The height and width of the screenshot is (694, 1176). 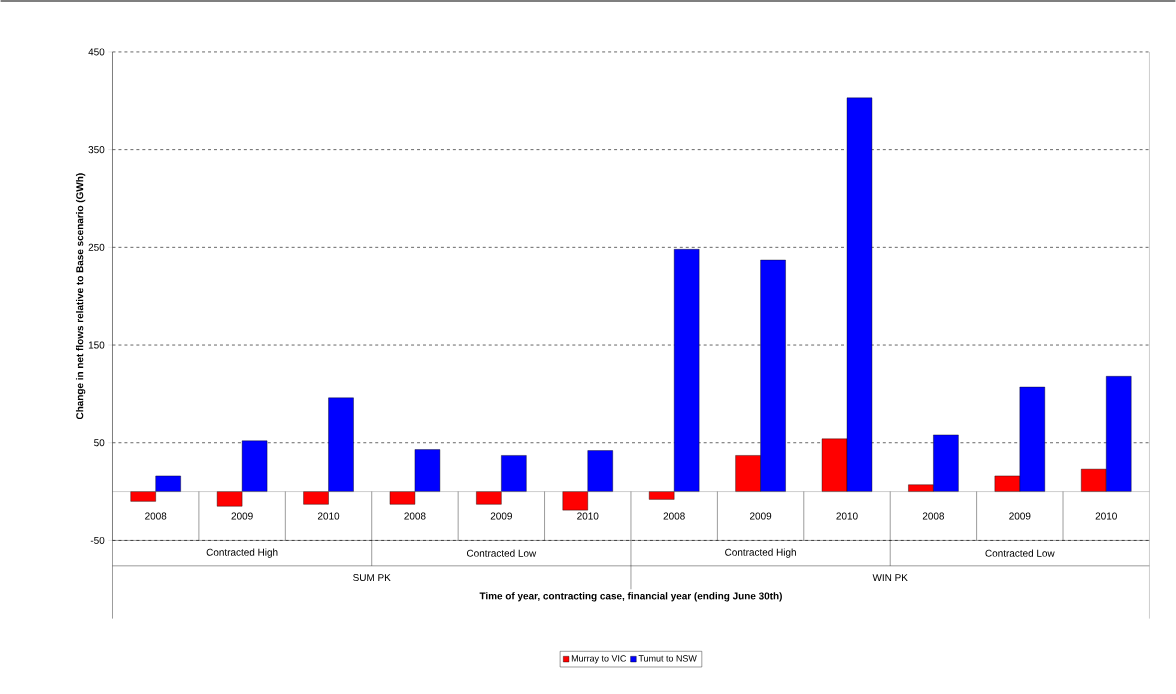 What do you see at coordinates (99, 443) in the screenshot?
I see `y-tick-label: 50` at bounding box center [99, 443].